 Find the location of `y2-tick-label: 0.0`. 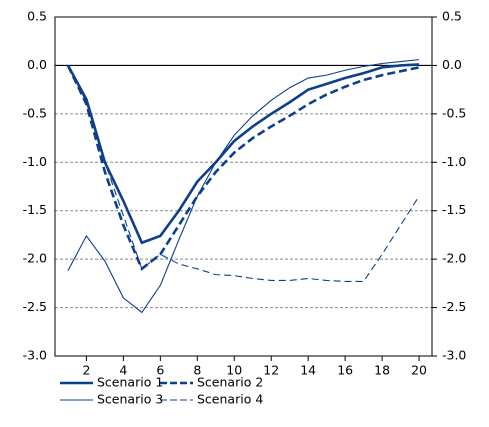

y2-tick-label: 0.0 is located at coordinates (452, 64).